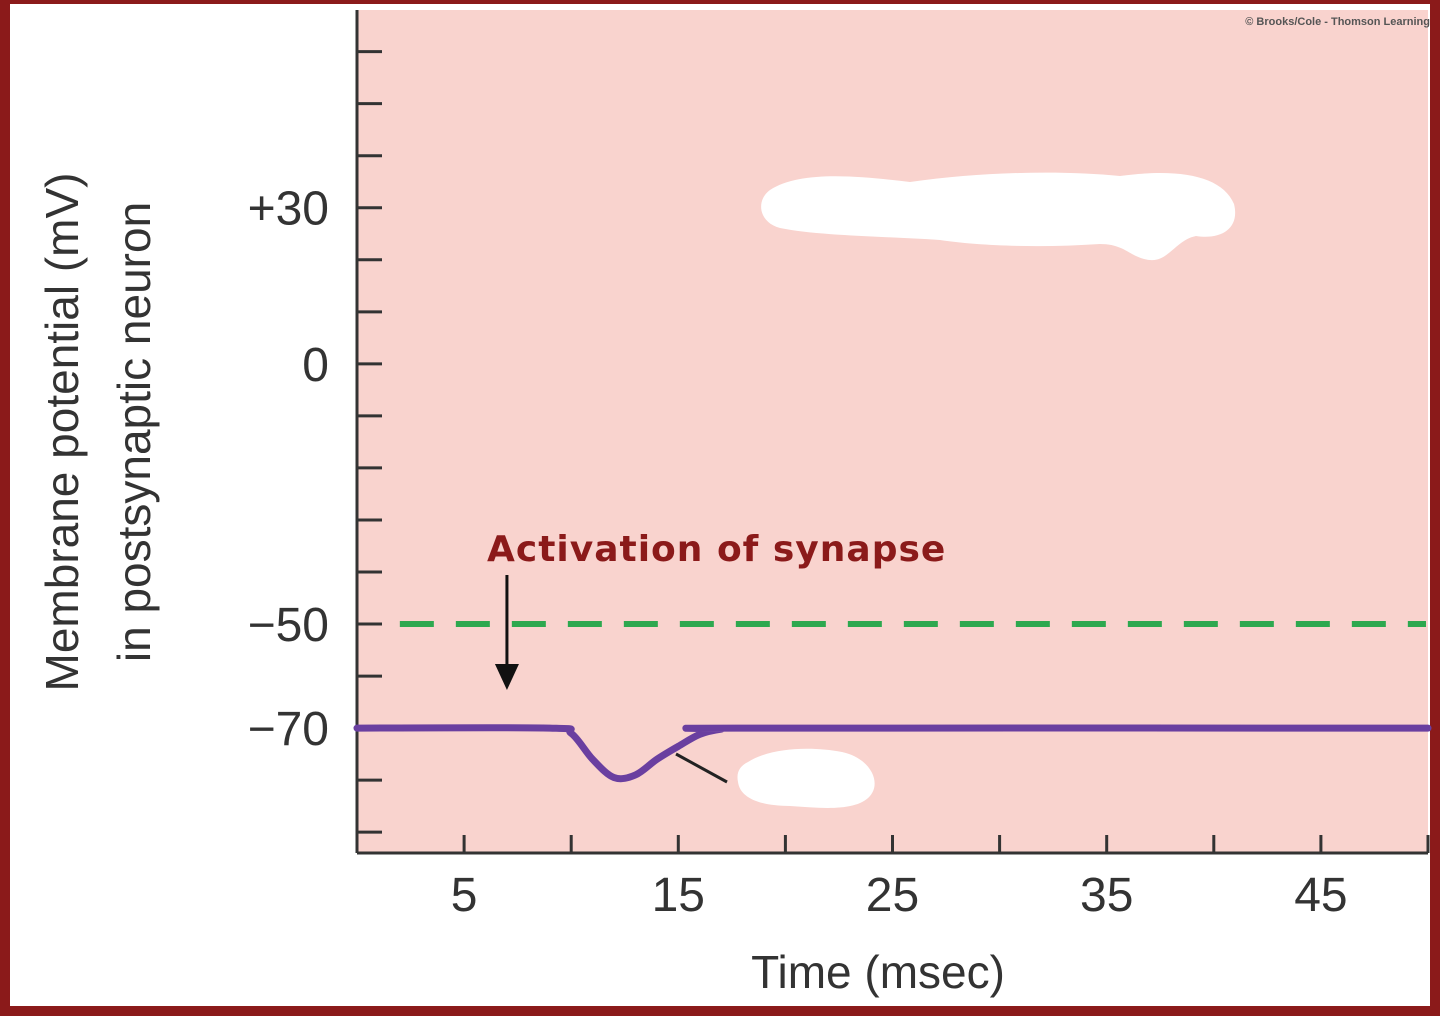 This screenshot has width=1440, height=1016. What do you see at coordinates (892, 895) in the screenshot?
I see `x-tick-label: 25` at bounding box center [892, 895].